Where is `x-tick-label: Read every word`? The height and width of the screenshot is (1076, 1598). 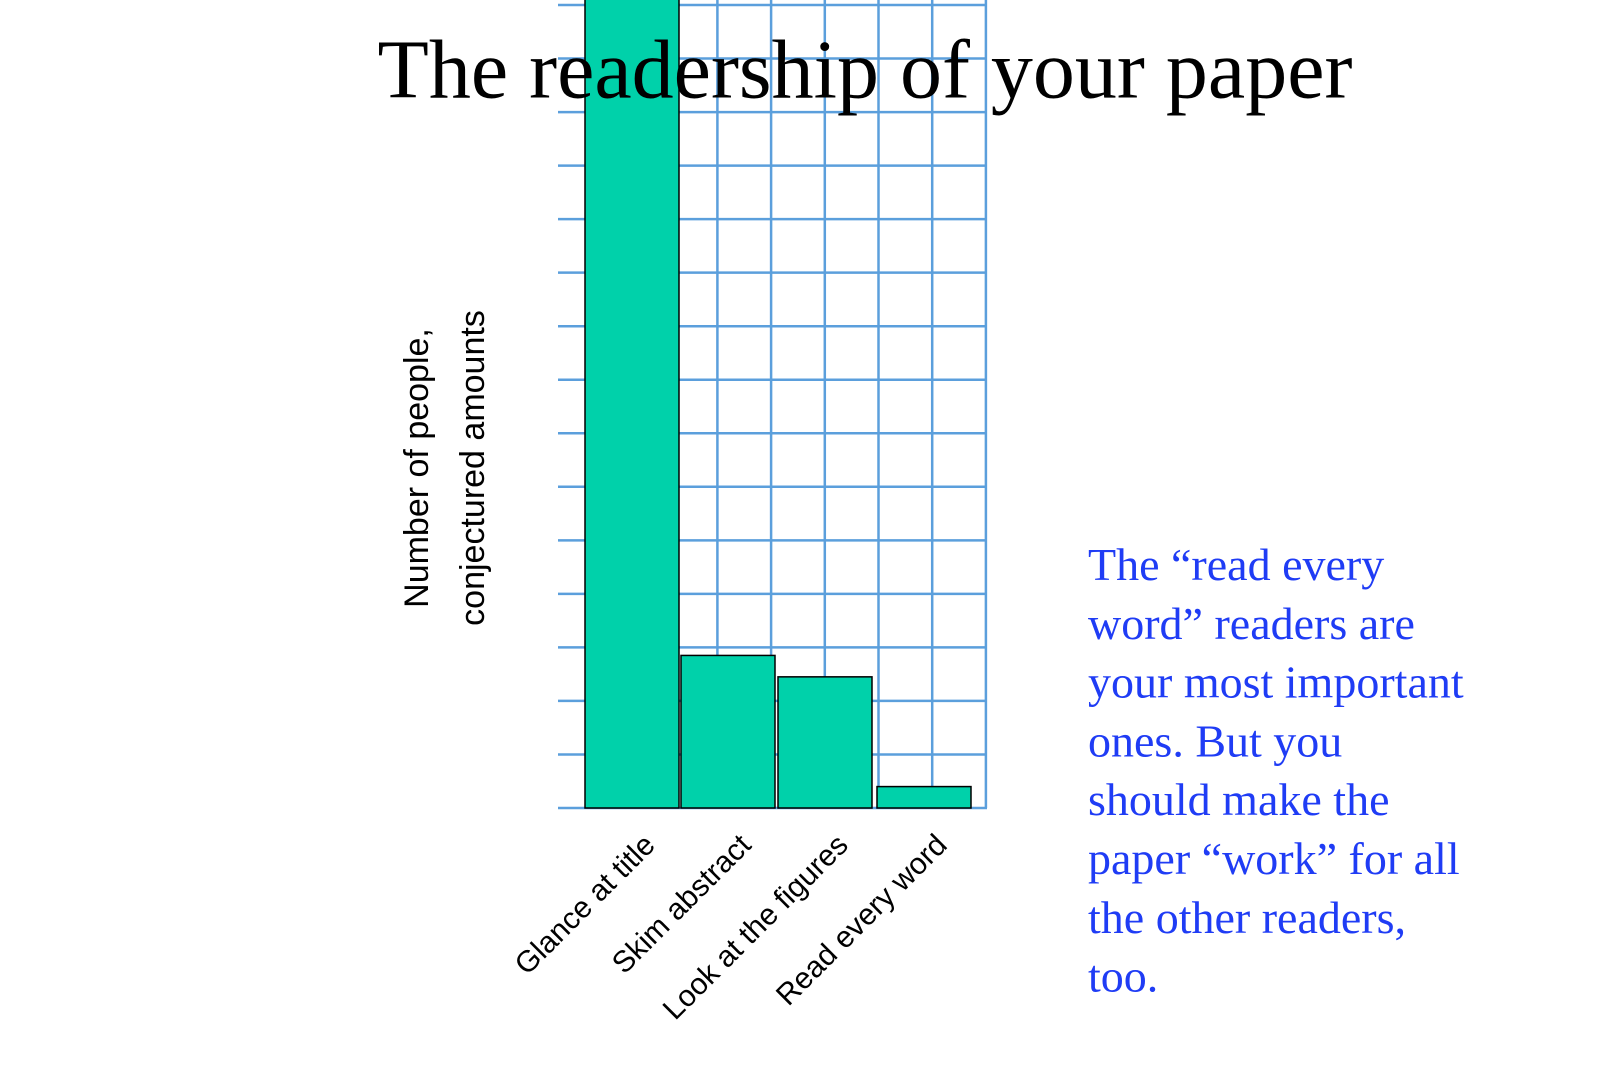
x-tick-label: Read every word is located at coordinates (862, 920).